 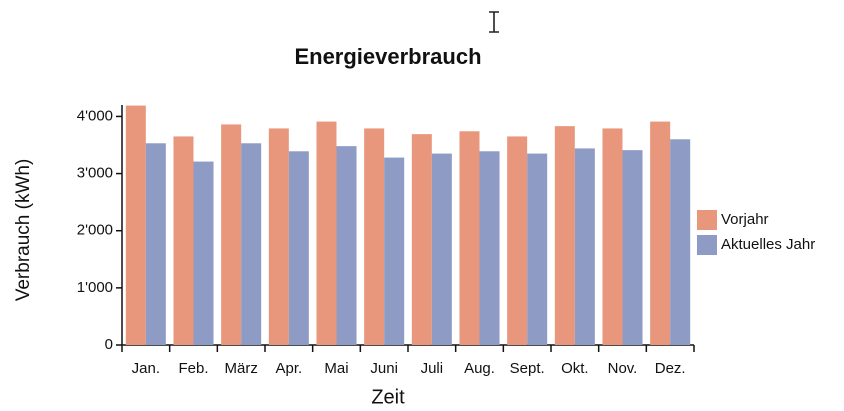 I want to click on x-tick-label: Sept., so click(x=527, y=368).